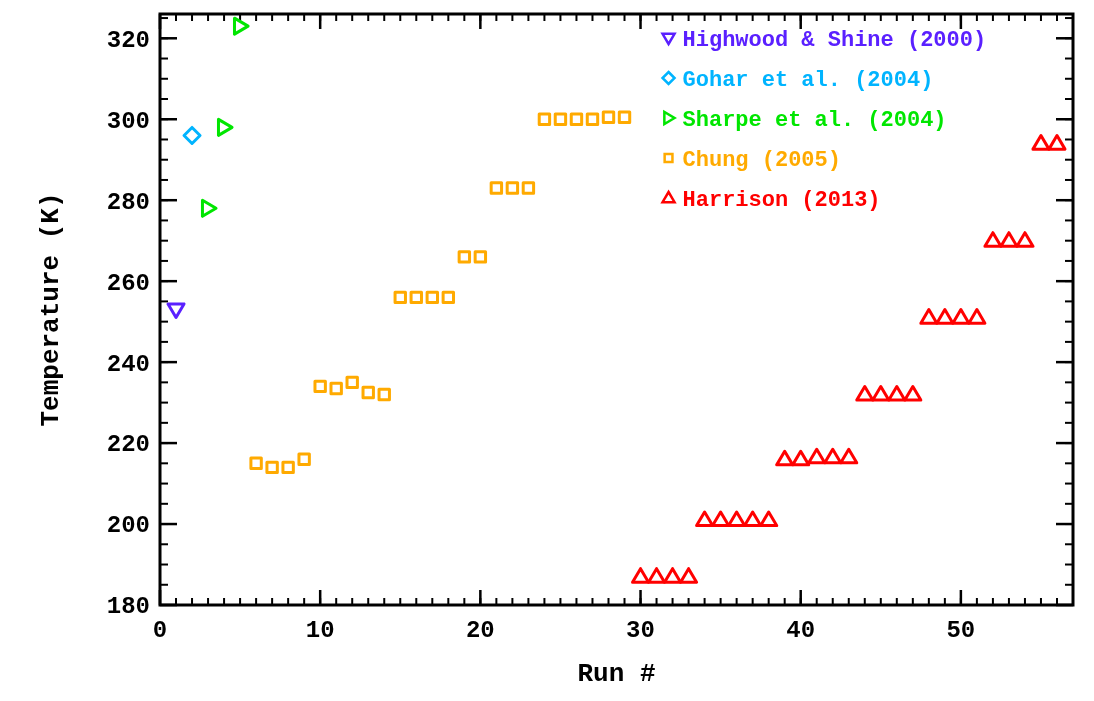 The image size is (1094, 701). What do you see at coordinates (128, 607) in the screenshot?
I see `y-tick-label: 180` at bounding box center [128, 607].